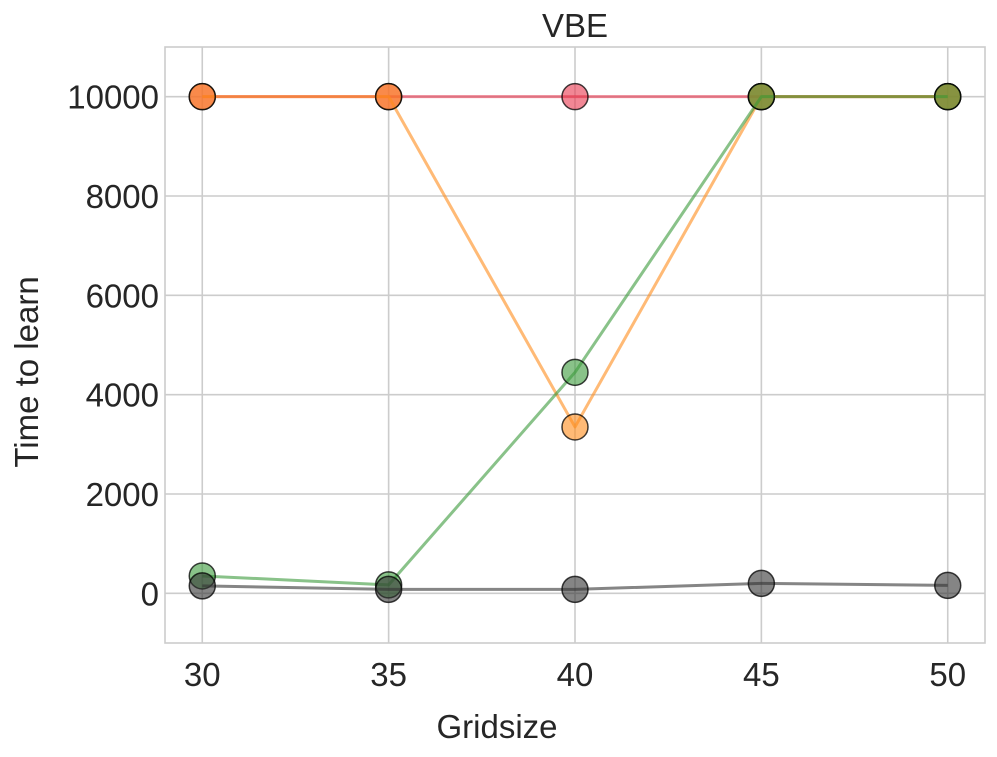 The width and height of the screenshot is (997, 757). Describe the element at coordinates (761, 674) in the screenshot. I see `x-tick-label: 45` at that location.